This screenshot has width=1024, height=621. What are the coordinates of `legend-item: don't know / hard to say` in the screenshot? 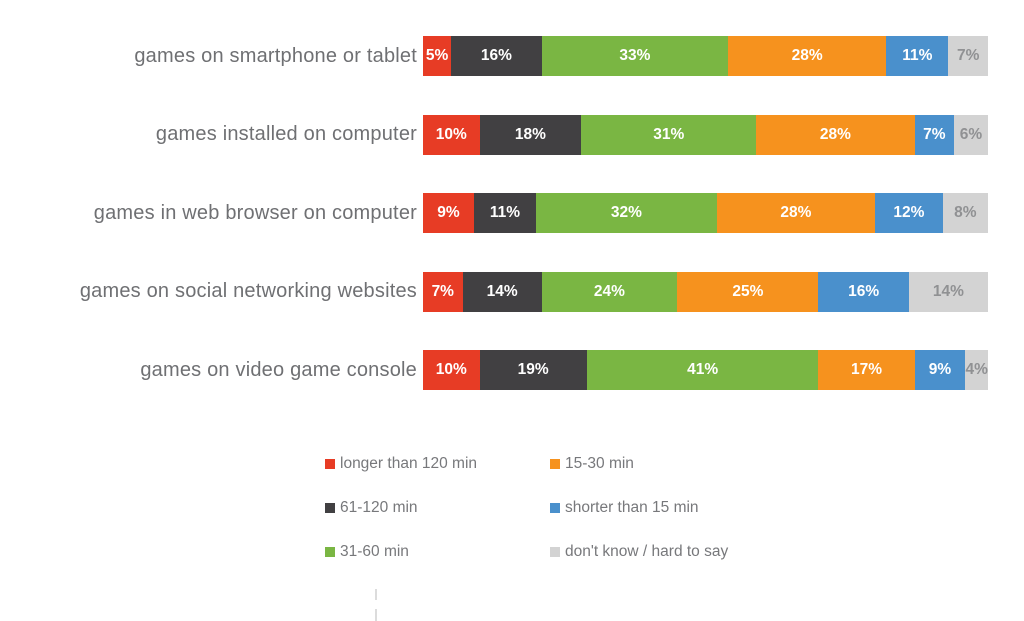 It's located at (639, 552).